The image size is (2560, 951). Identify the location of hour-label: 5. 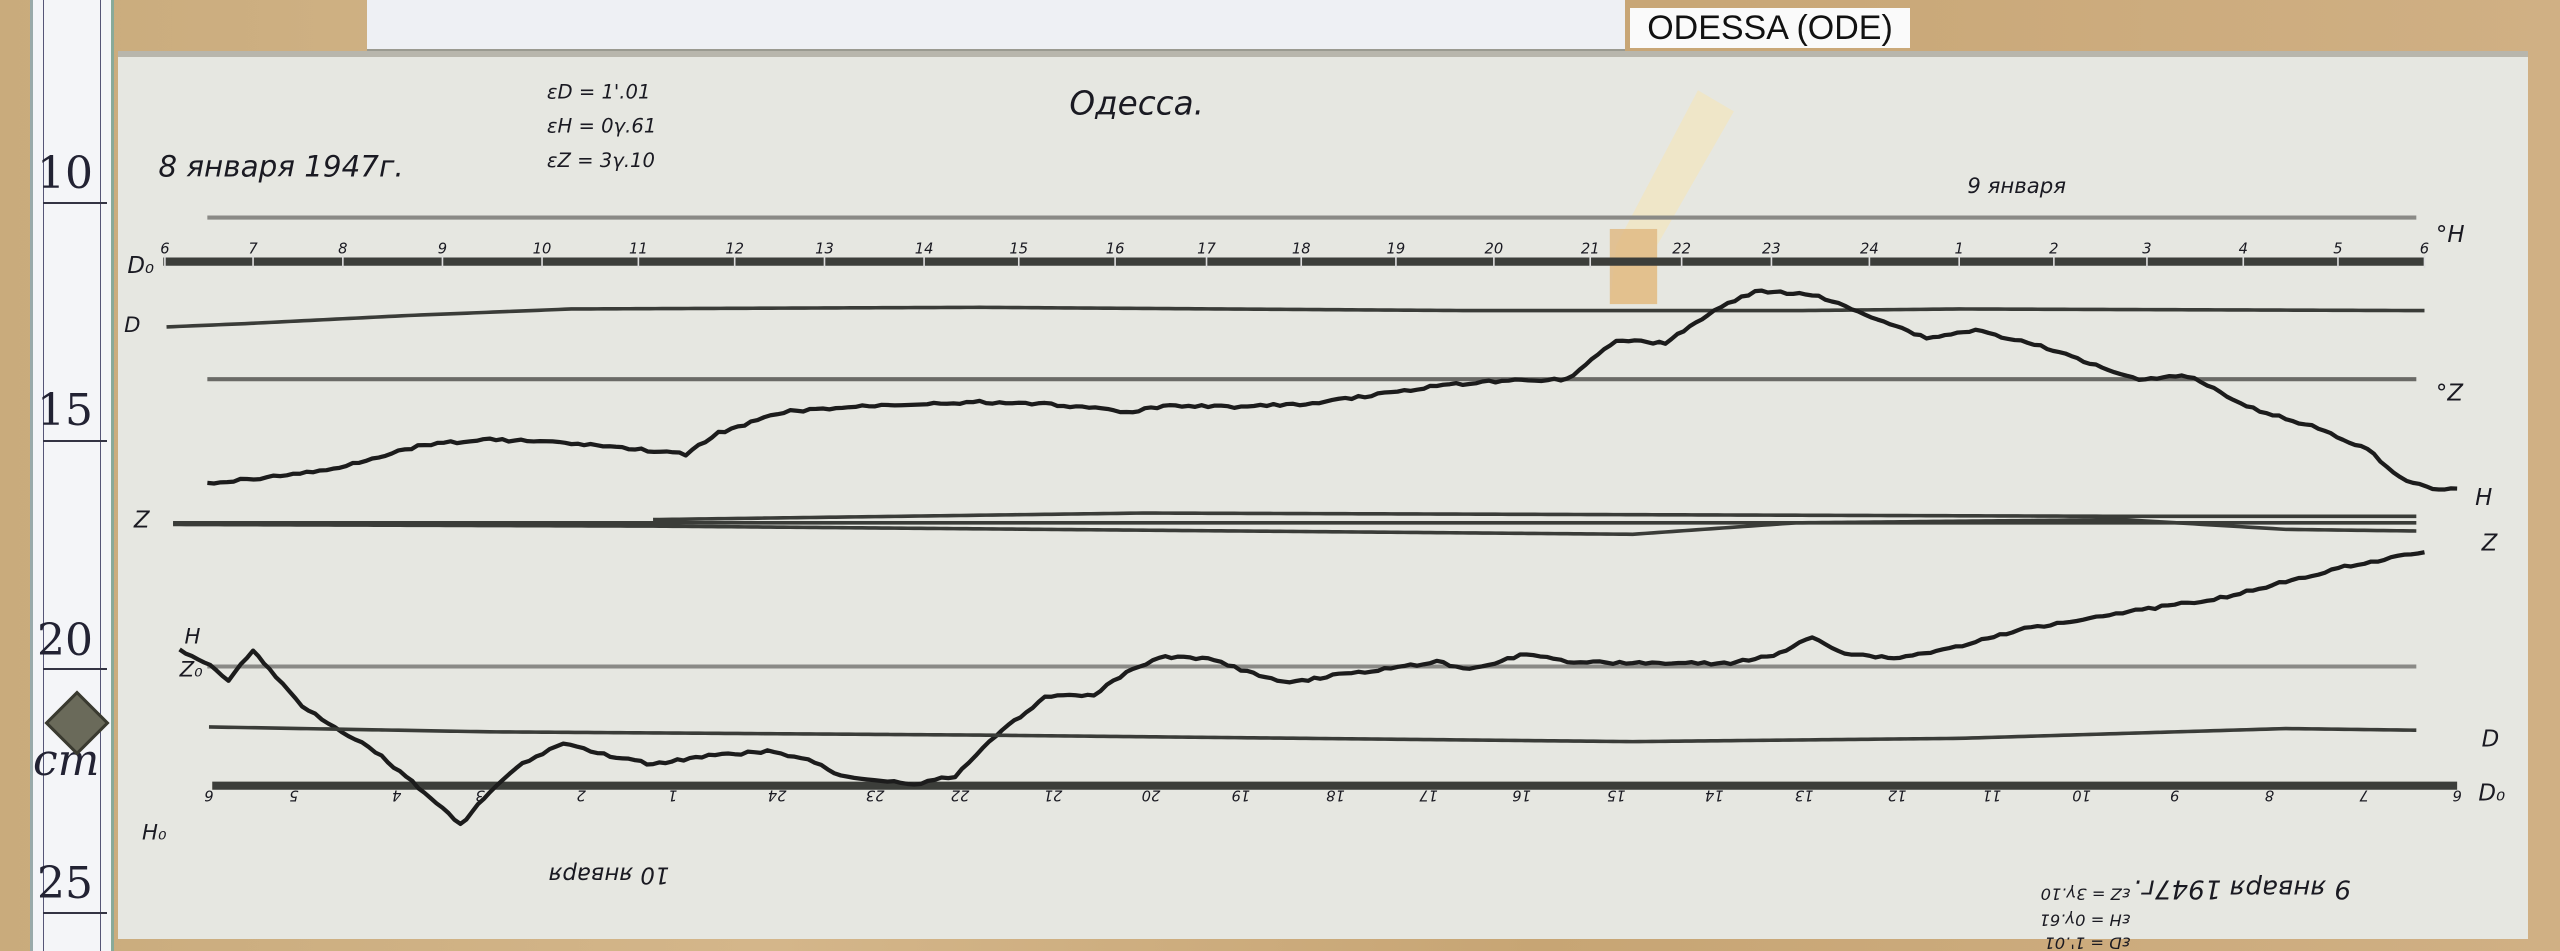
(2337, 248).